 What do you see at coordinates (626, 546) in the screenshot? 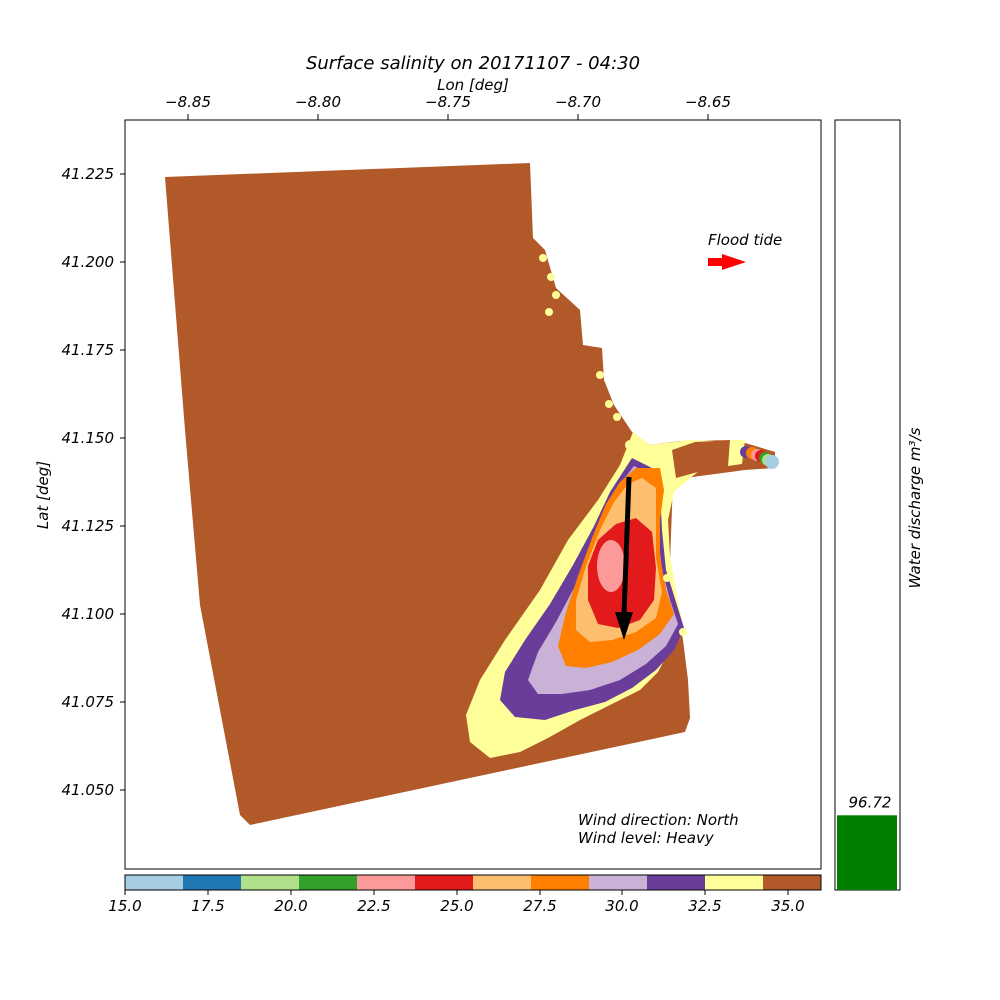
I see `wind-arrow-shaft` at bounding box center [626, 546].